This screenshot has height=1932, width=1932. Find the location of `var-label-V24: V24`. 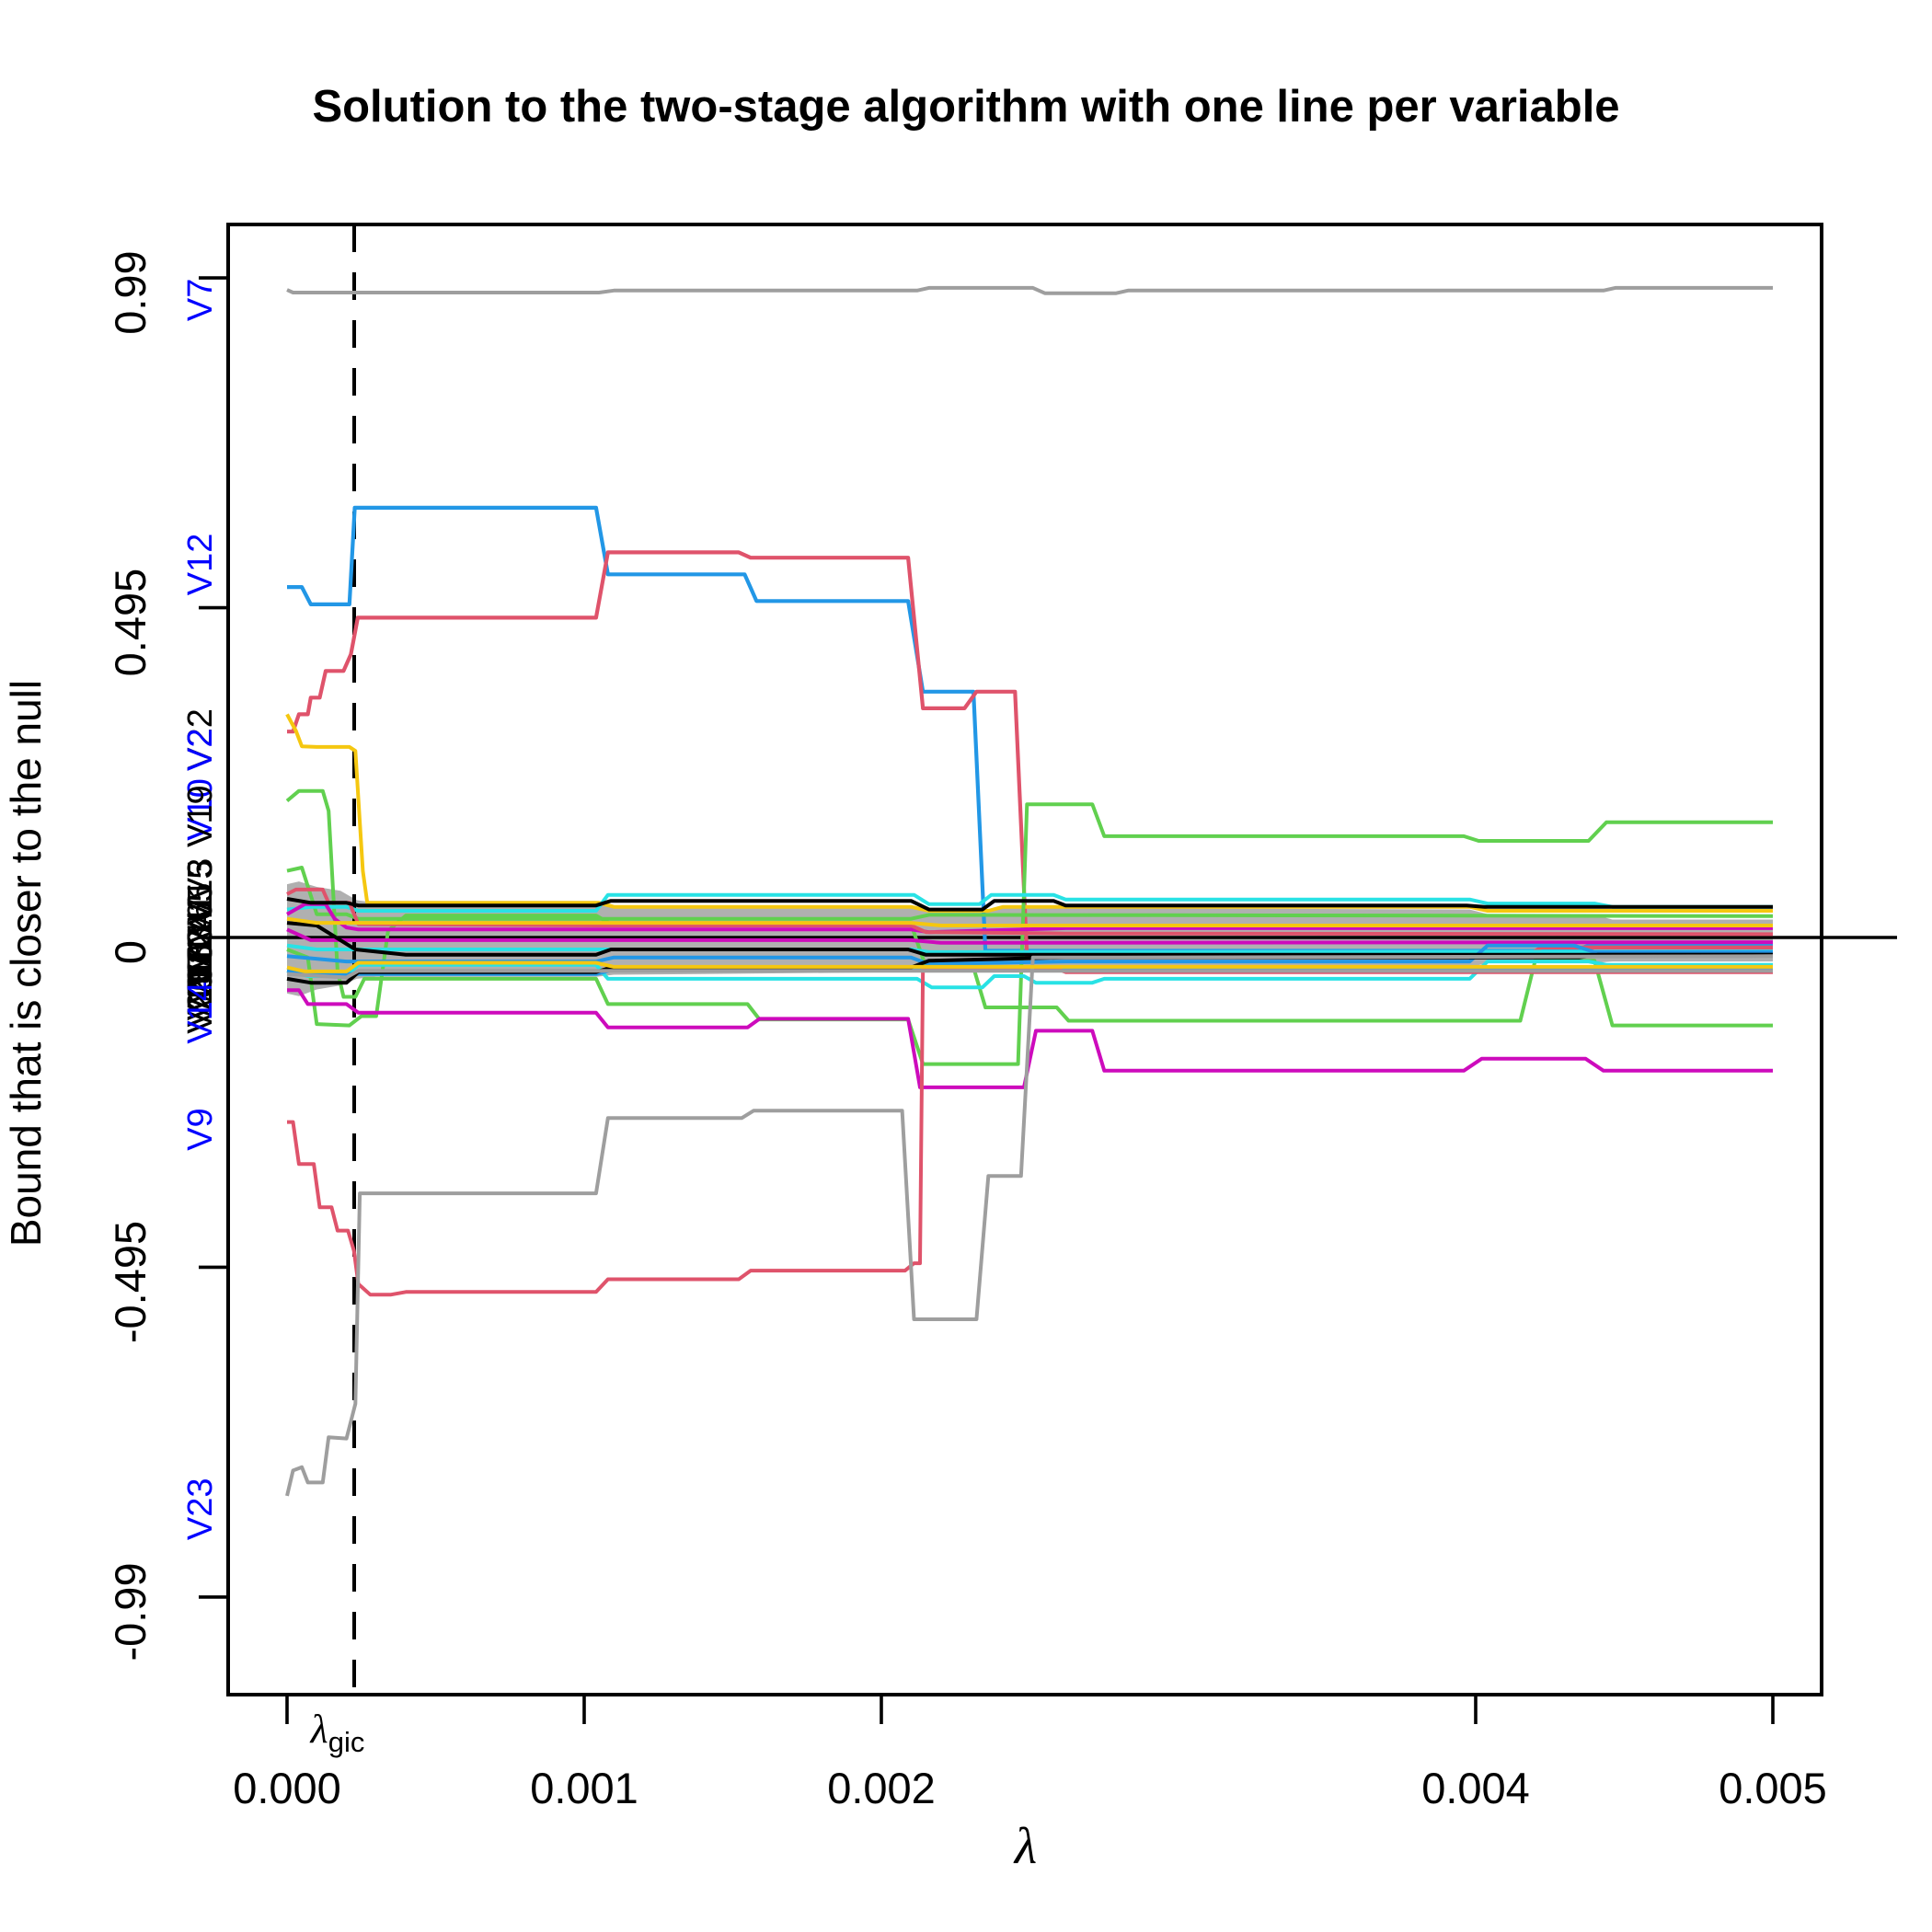

var-label-V24: V24 is located at coordinates (200, 940).